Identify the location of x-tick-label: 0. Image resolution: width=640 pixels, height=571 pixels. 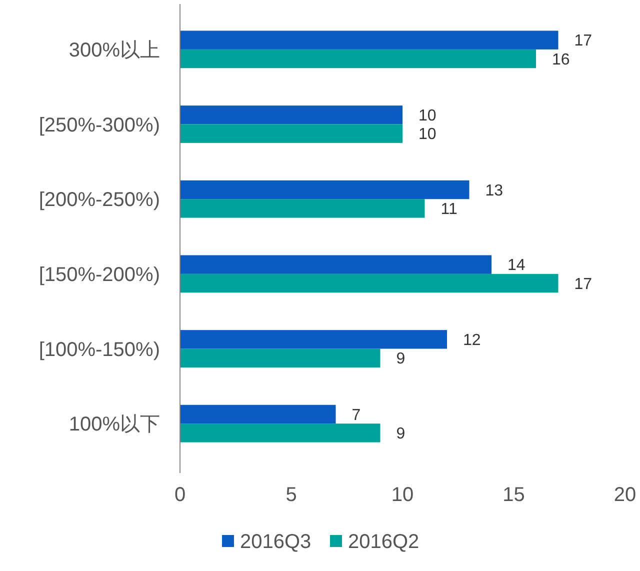
(180, 495).